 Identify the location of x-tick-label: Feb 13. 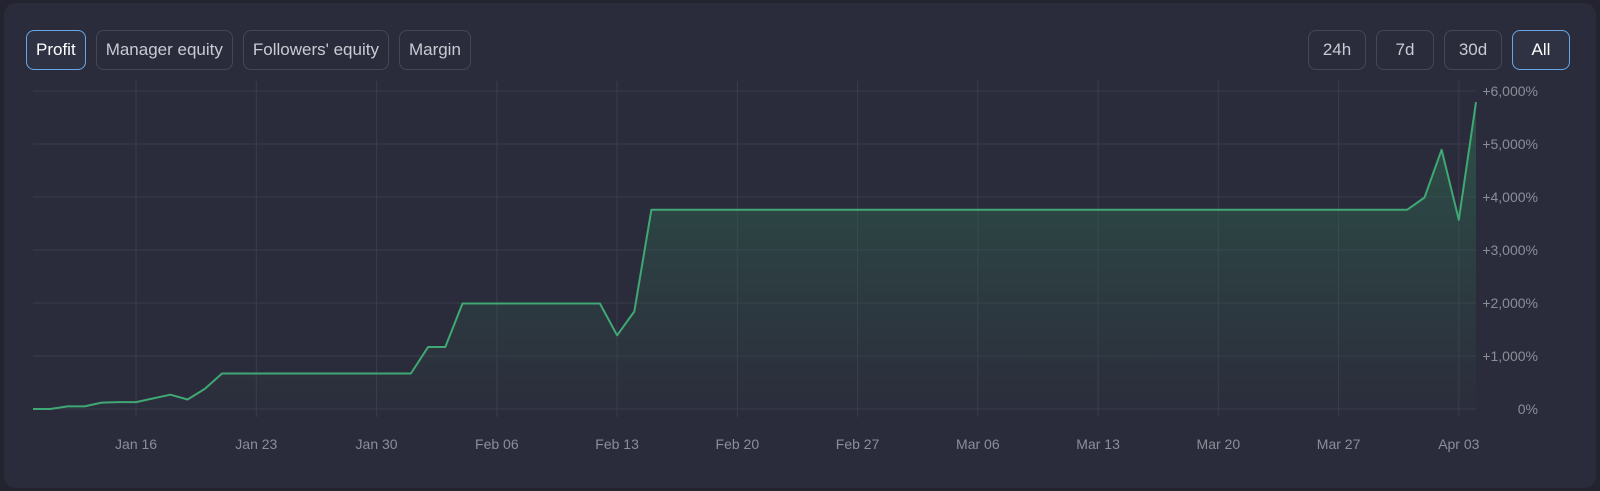
(617, 444).